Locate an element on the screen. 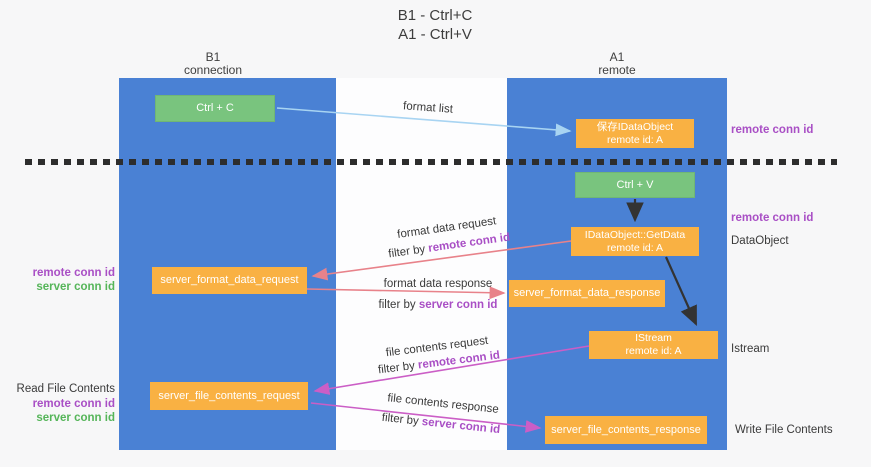  node-server-file-contents-request-label: server_file_contents_request is located at coordinates (229, 395).